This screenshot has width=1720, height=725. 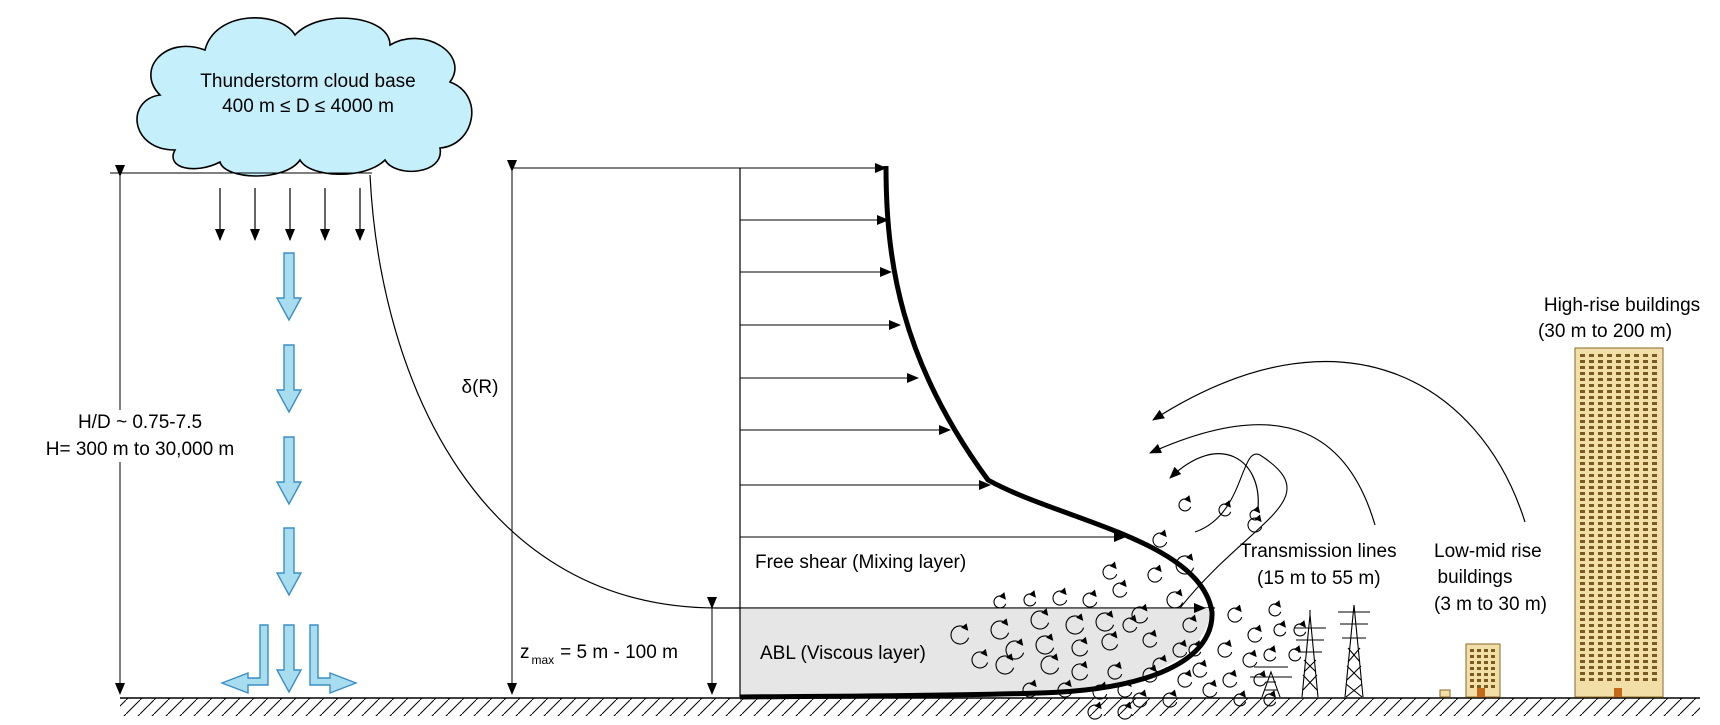 I want to click on transmission-tower-medium, so click(x=1310, y=654).